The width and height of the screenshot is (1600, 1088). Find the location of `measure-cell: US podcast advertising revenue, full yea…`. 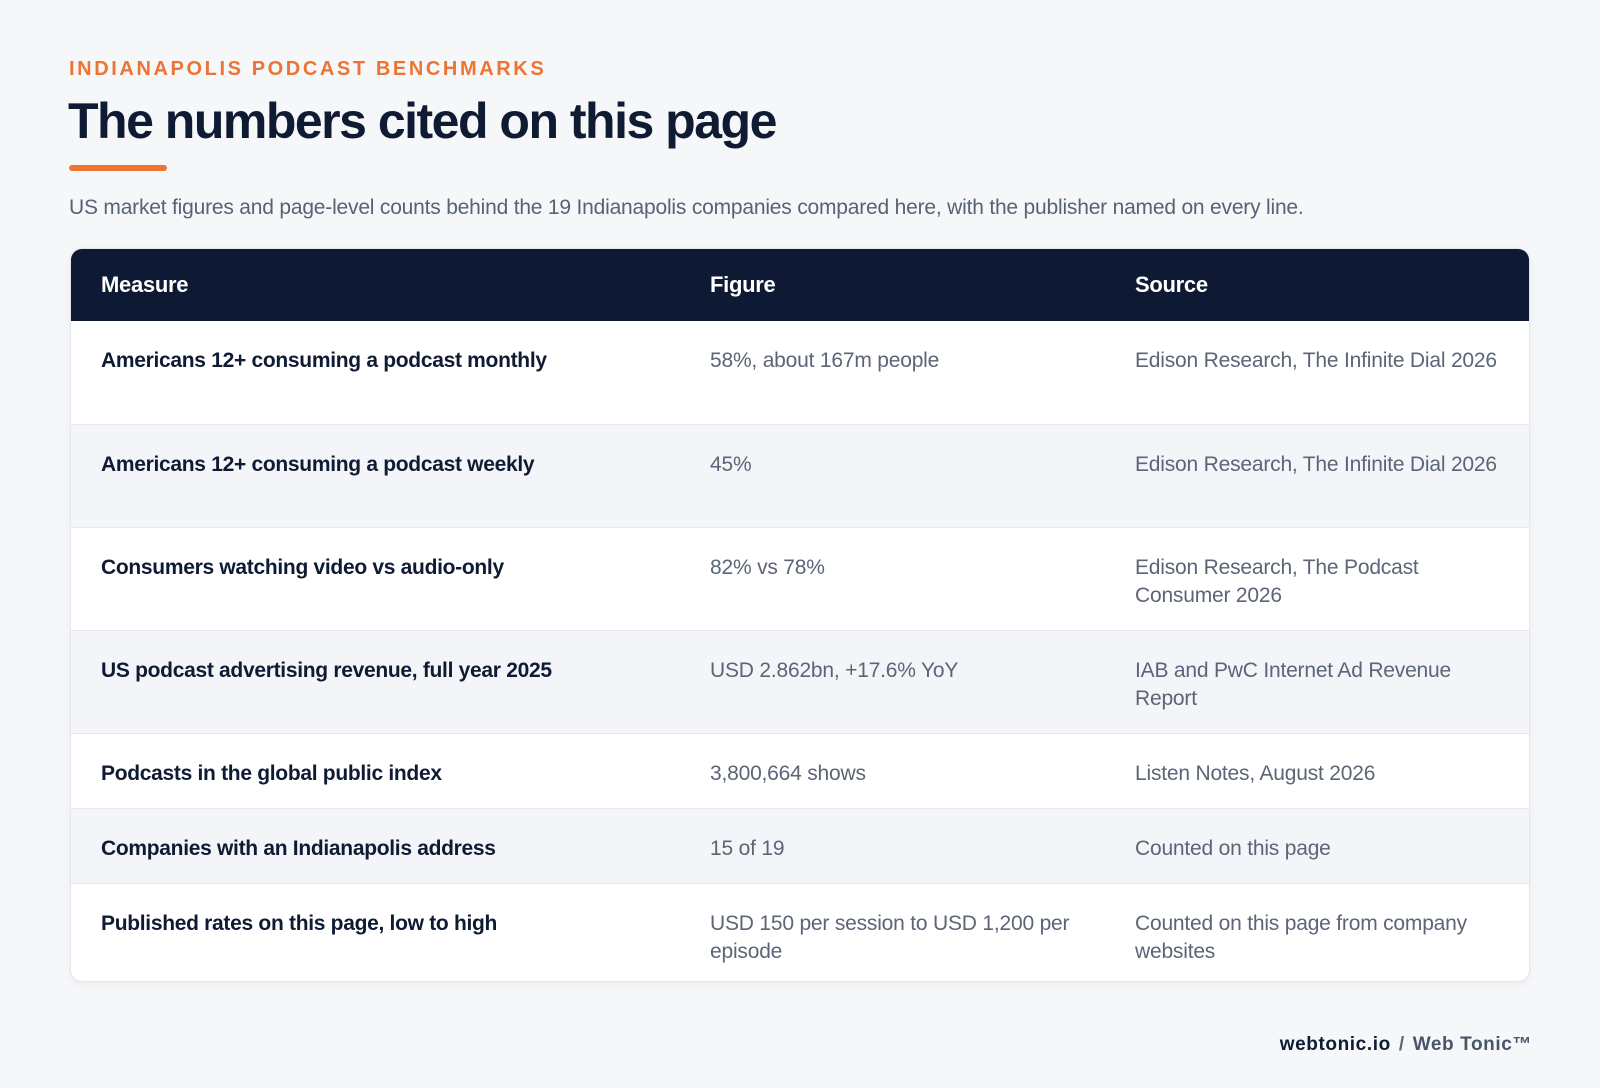

measure-cell: US podcast advertising revenue, full yea… is located at coordinates (326, 670).